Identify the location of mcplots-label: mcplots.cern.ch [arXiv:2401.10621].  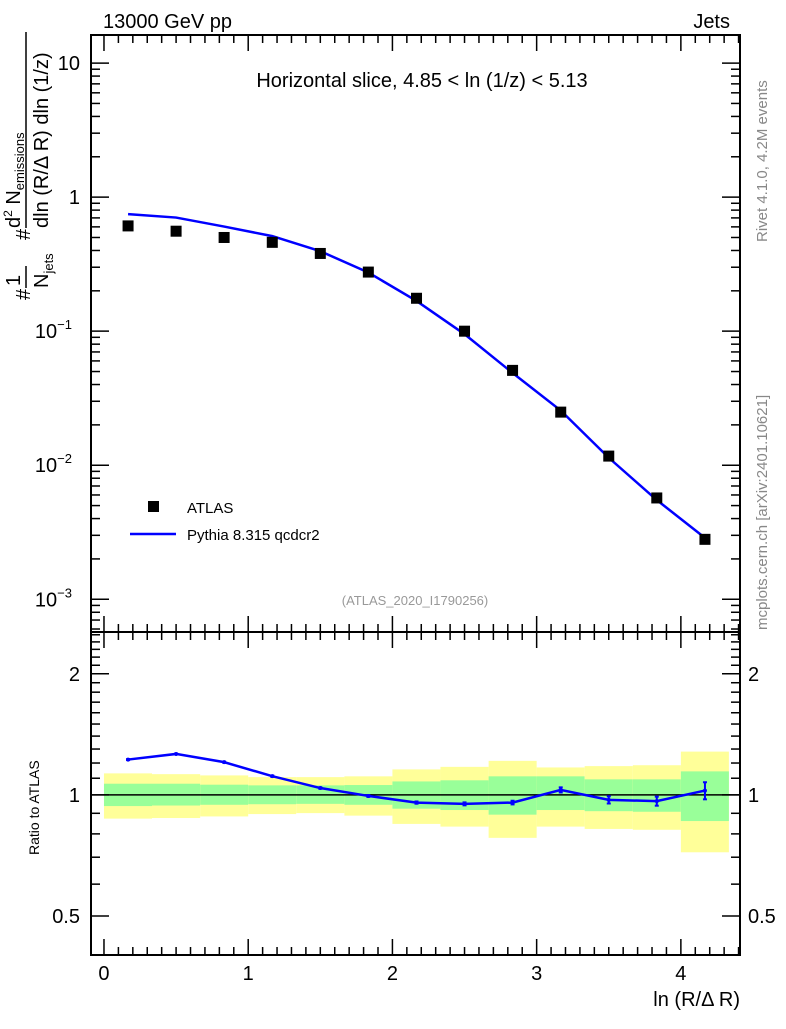
(762, 512).